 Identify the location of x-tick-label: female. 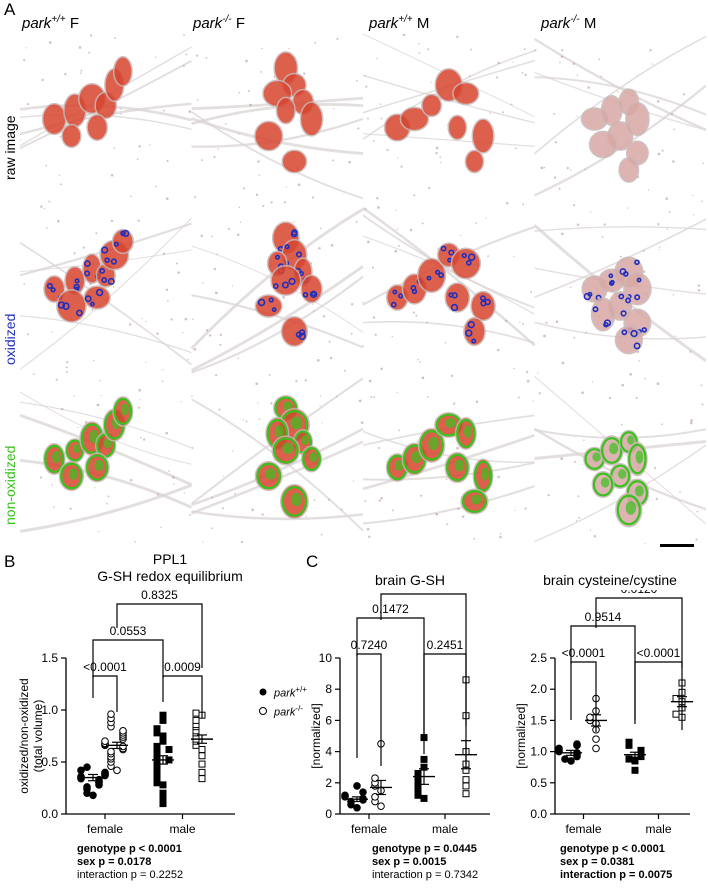
(583, 829).